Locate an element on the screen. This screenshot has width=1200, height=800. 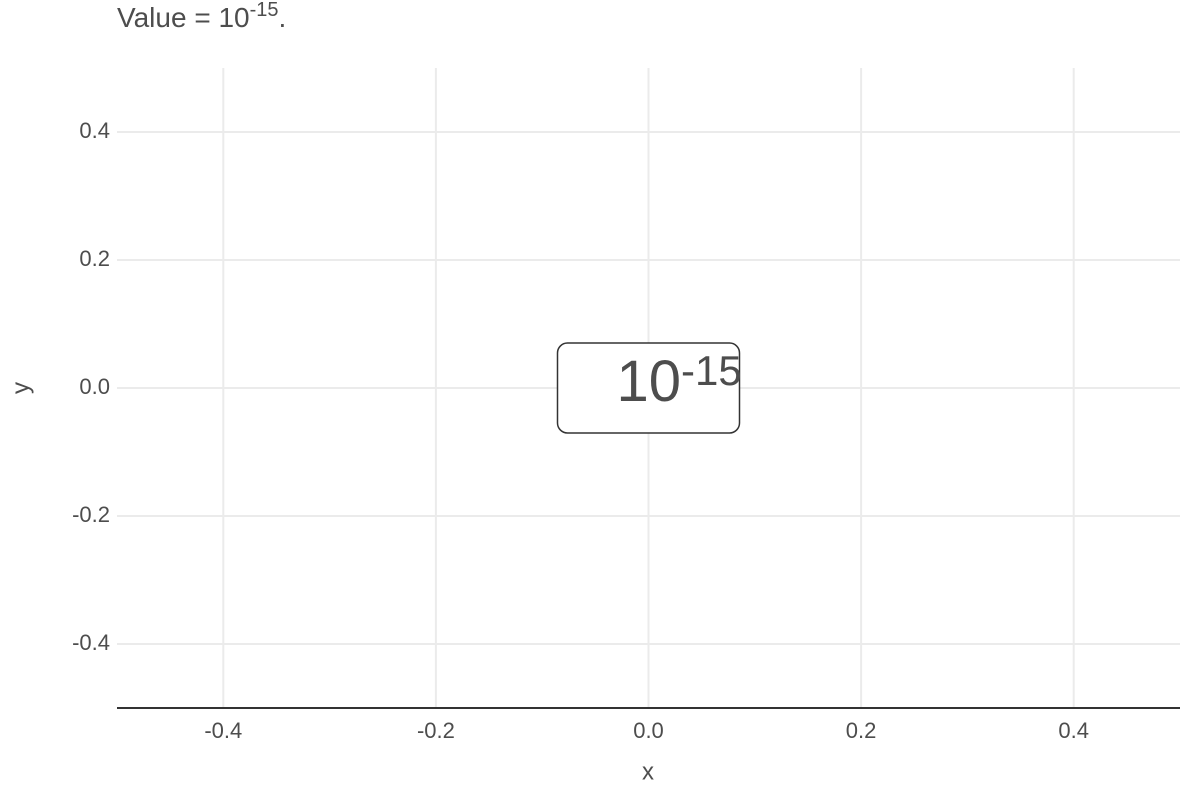
y-axis-title: y is located at coordinates (20, 388).